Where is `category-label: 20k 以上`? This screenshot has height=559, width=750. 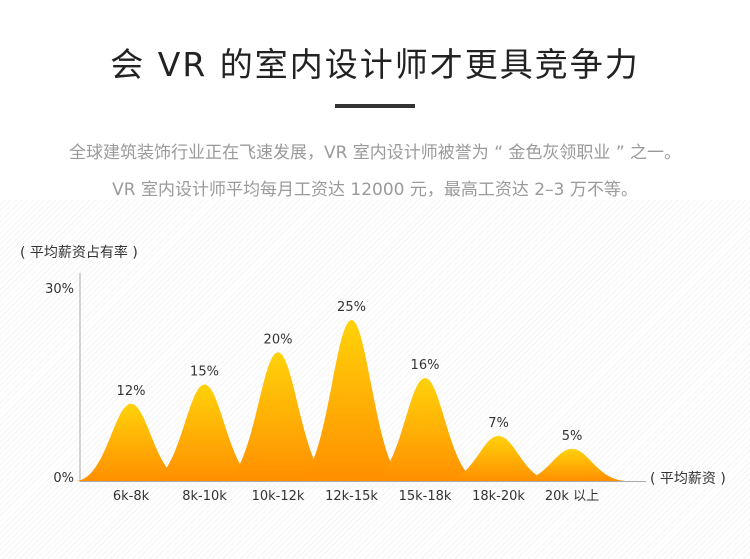 category-label: 20k 以上 is located at coordinates (572, 496).